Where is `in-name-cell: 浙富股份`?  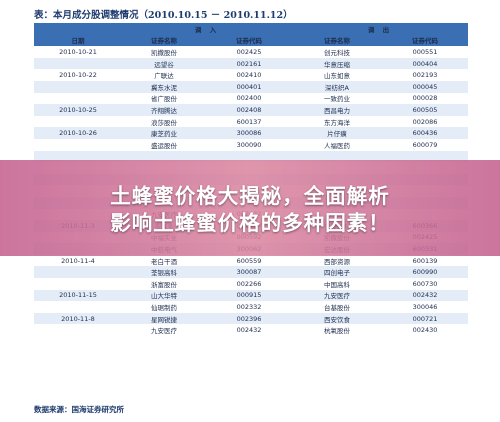
in-name-cell: 浙富股份 is located at coordinates (164, 284).